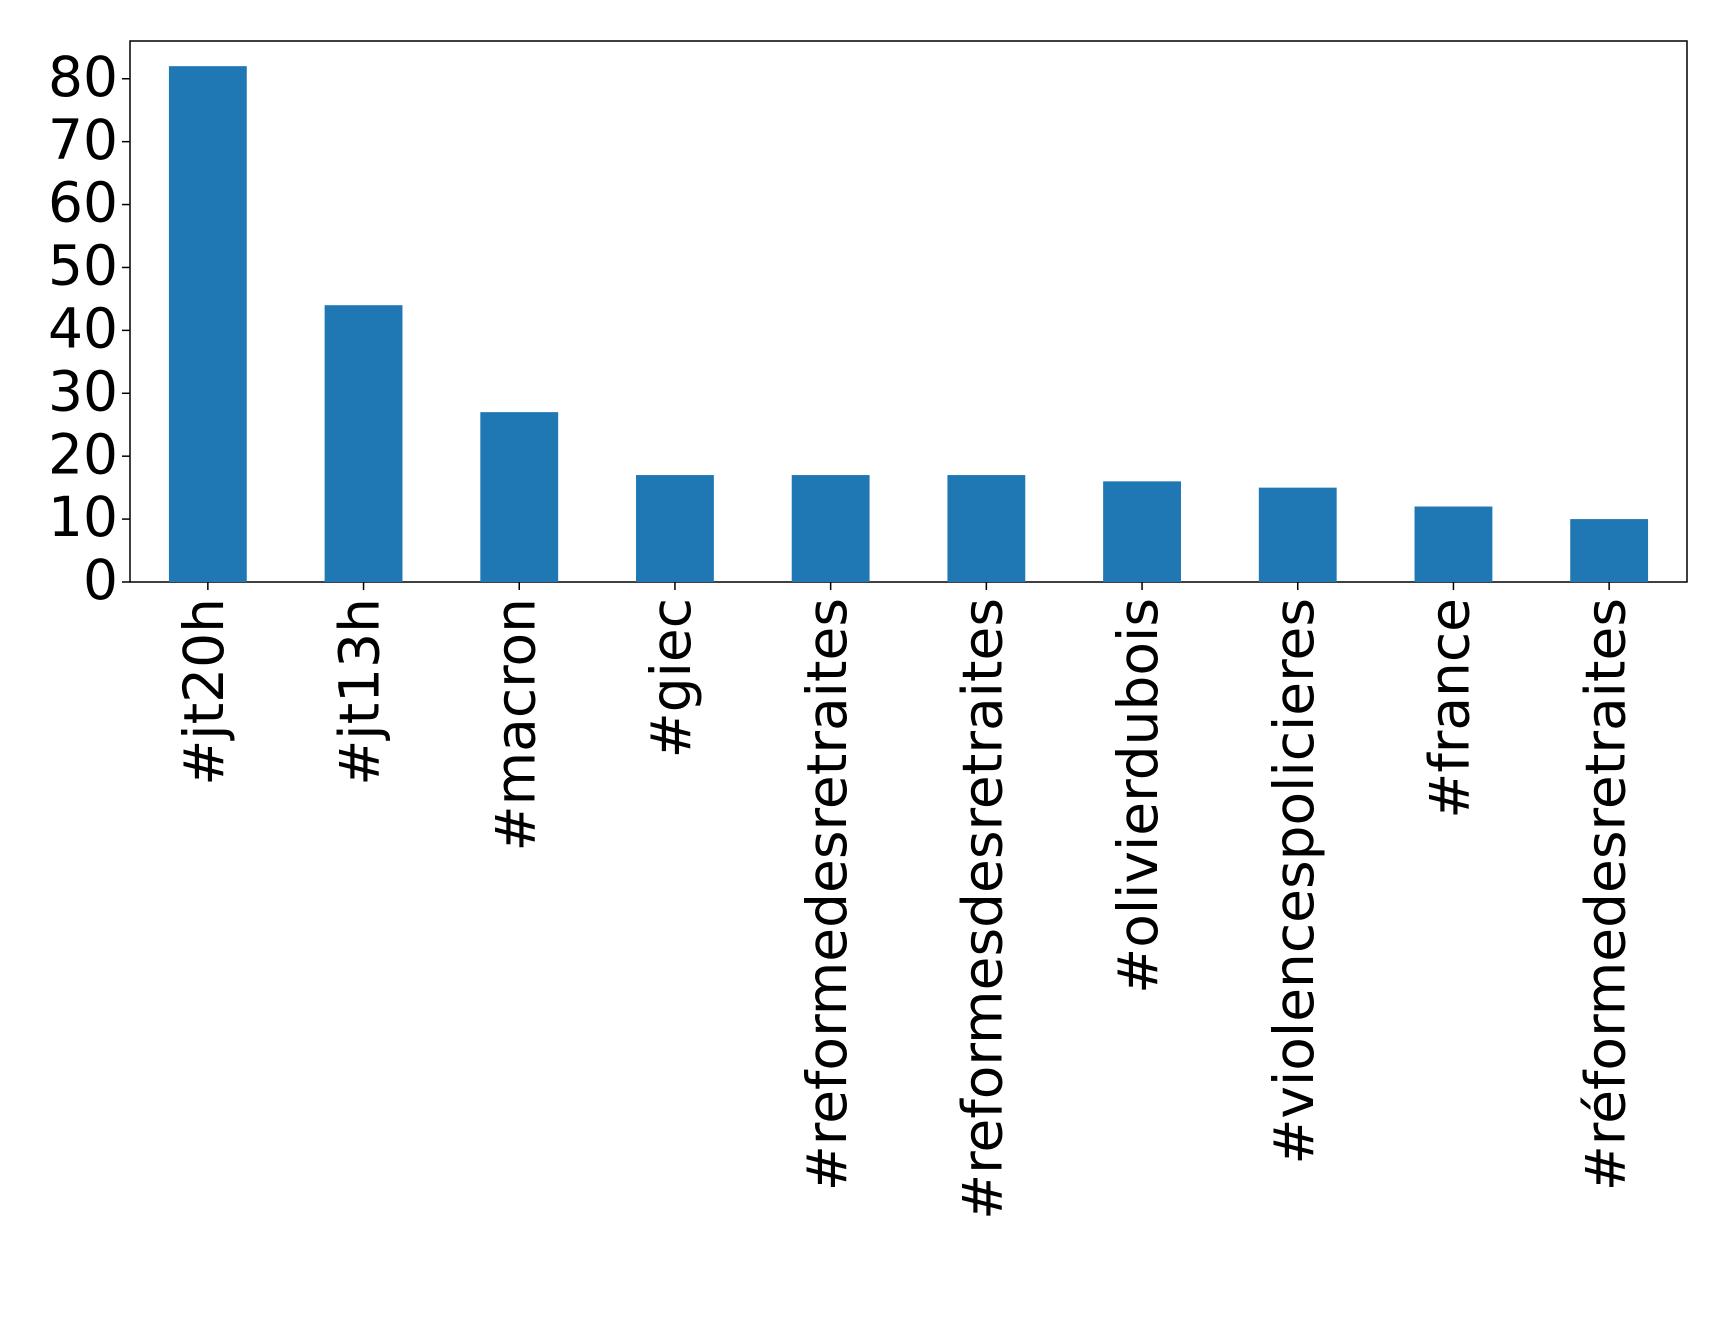 The image size is (1719, 1335). Describe the element at coordinates (1450, 708) in the screenshot. I see `x-tick-label: #france` at that location.